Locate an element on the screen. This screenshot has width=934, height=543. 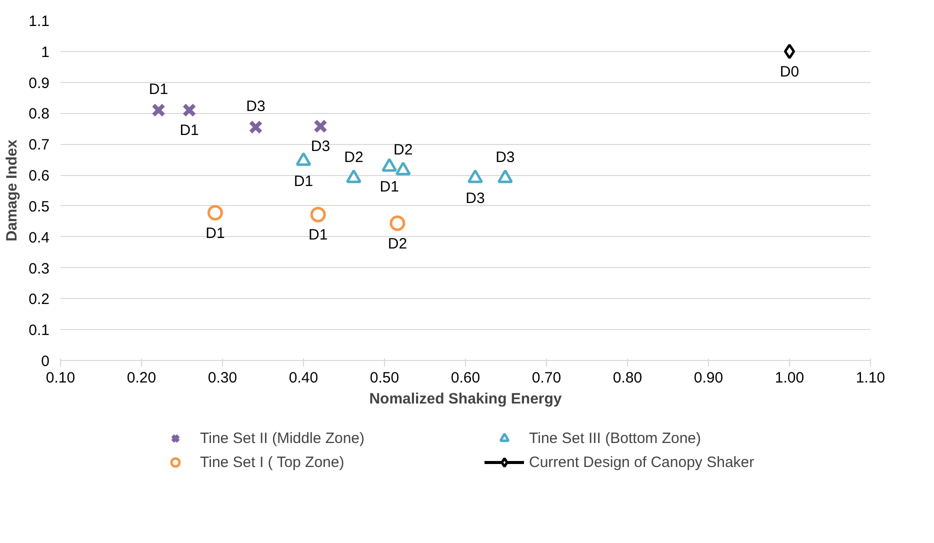
y-tick-label: 0.7 is located at coordinates (39, 145).